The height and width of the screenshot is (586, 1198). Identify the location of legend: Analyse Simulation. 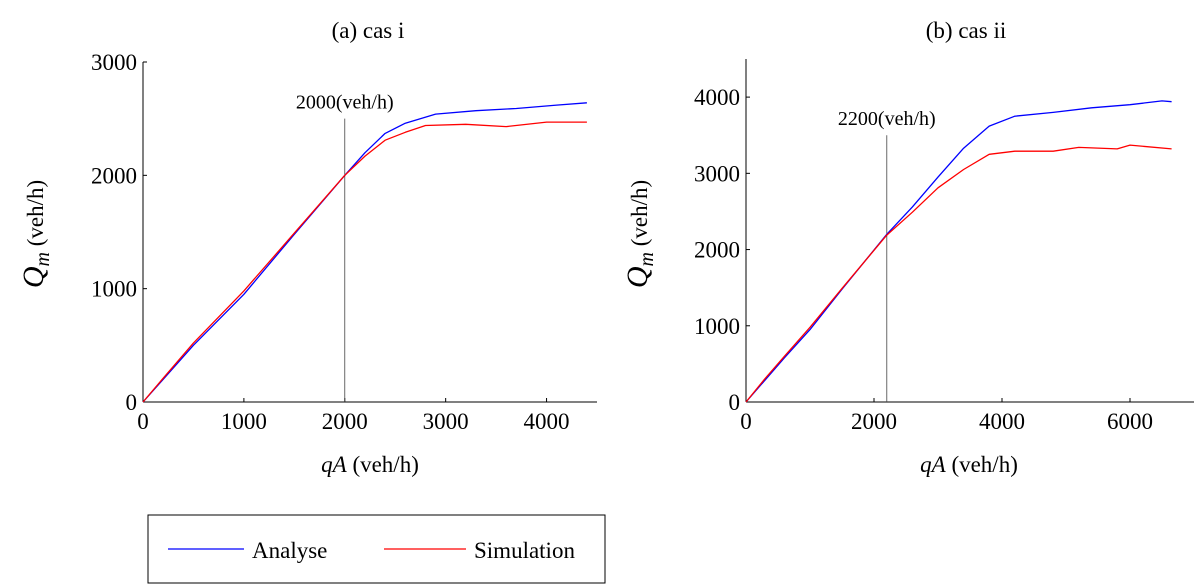
(376, 549).